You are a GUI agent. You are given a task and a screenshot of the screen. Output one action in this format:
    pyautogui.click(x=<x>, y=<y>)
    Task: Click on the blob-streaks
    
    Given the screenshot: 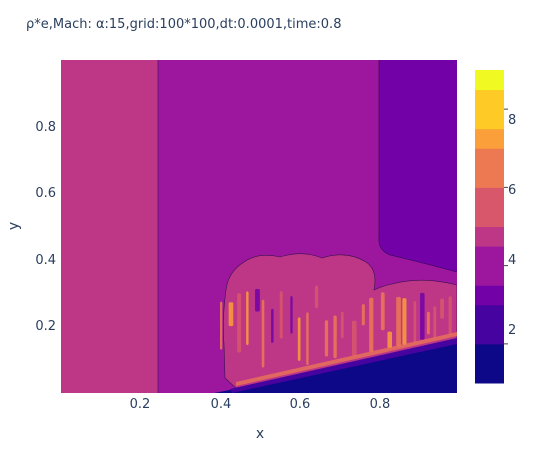 What is the action you would take?
    pyautogui.click(x=338, y=335)
    